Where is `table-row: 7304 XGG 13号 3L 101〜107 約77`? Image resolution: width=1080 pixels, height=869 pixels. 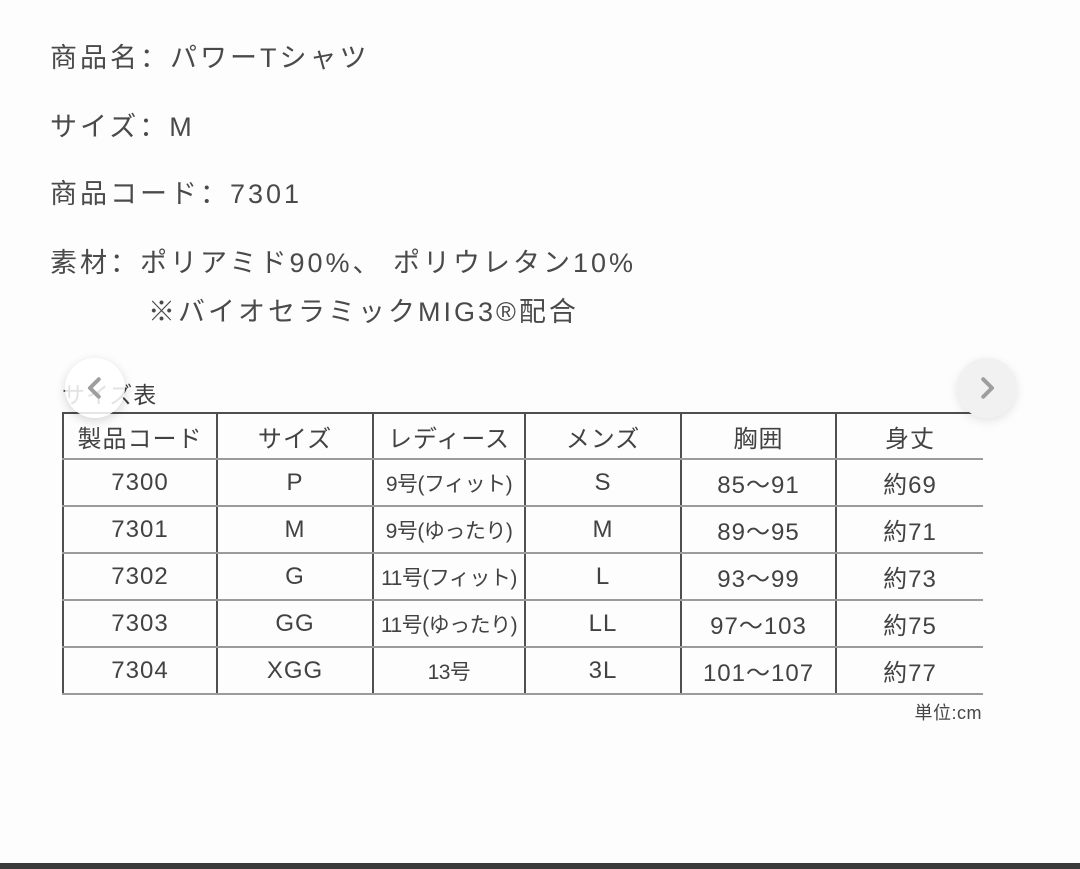
table-row: 7304 XGG 13号 3L 101〜107 約77 is located at coordinates (522, 671).